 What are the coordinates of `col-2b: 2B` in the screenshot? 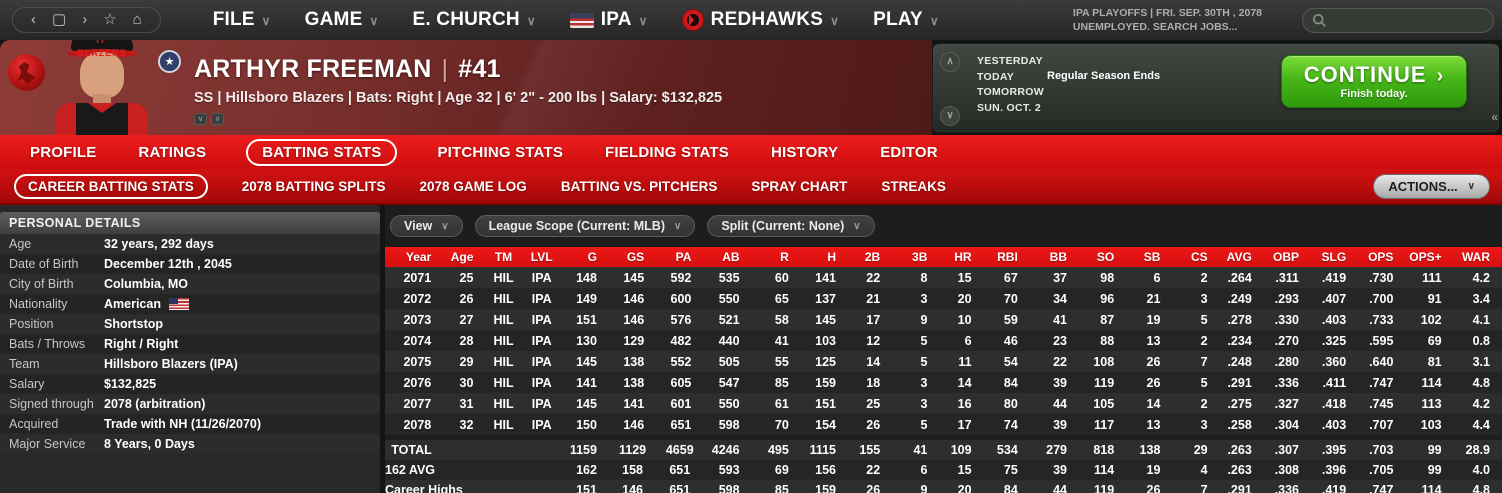 It's located at (872, 257).